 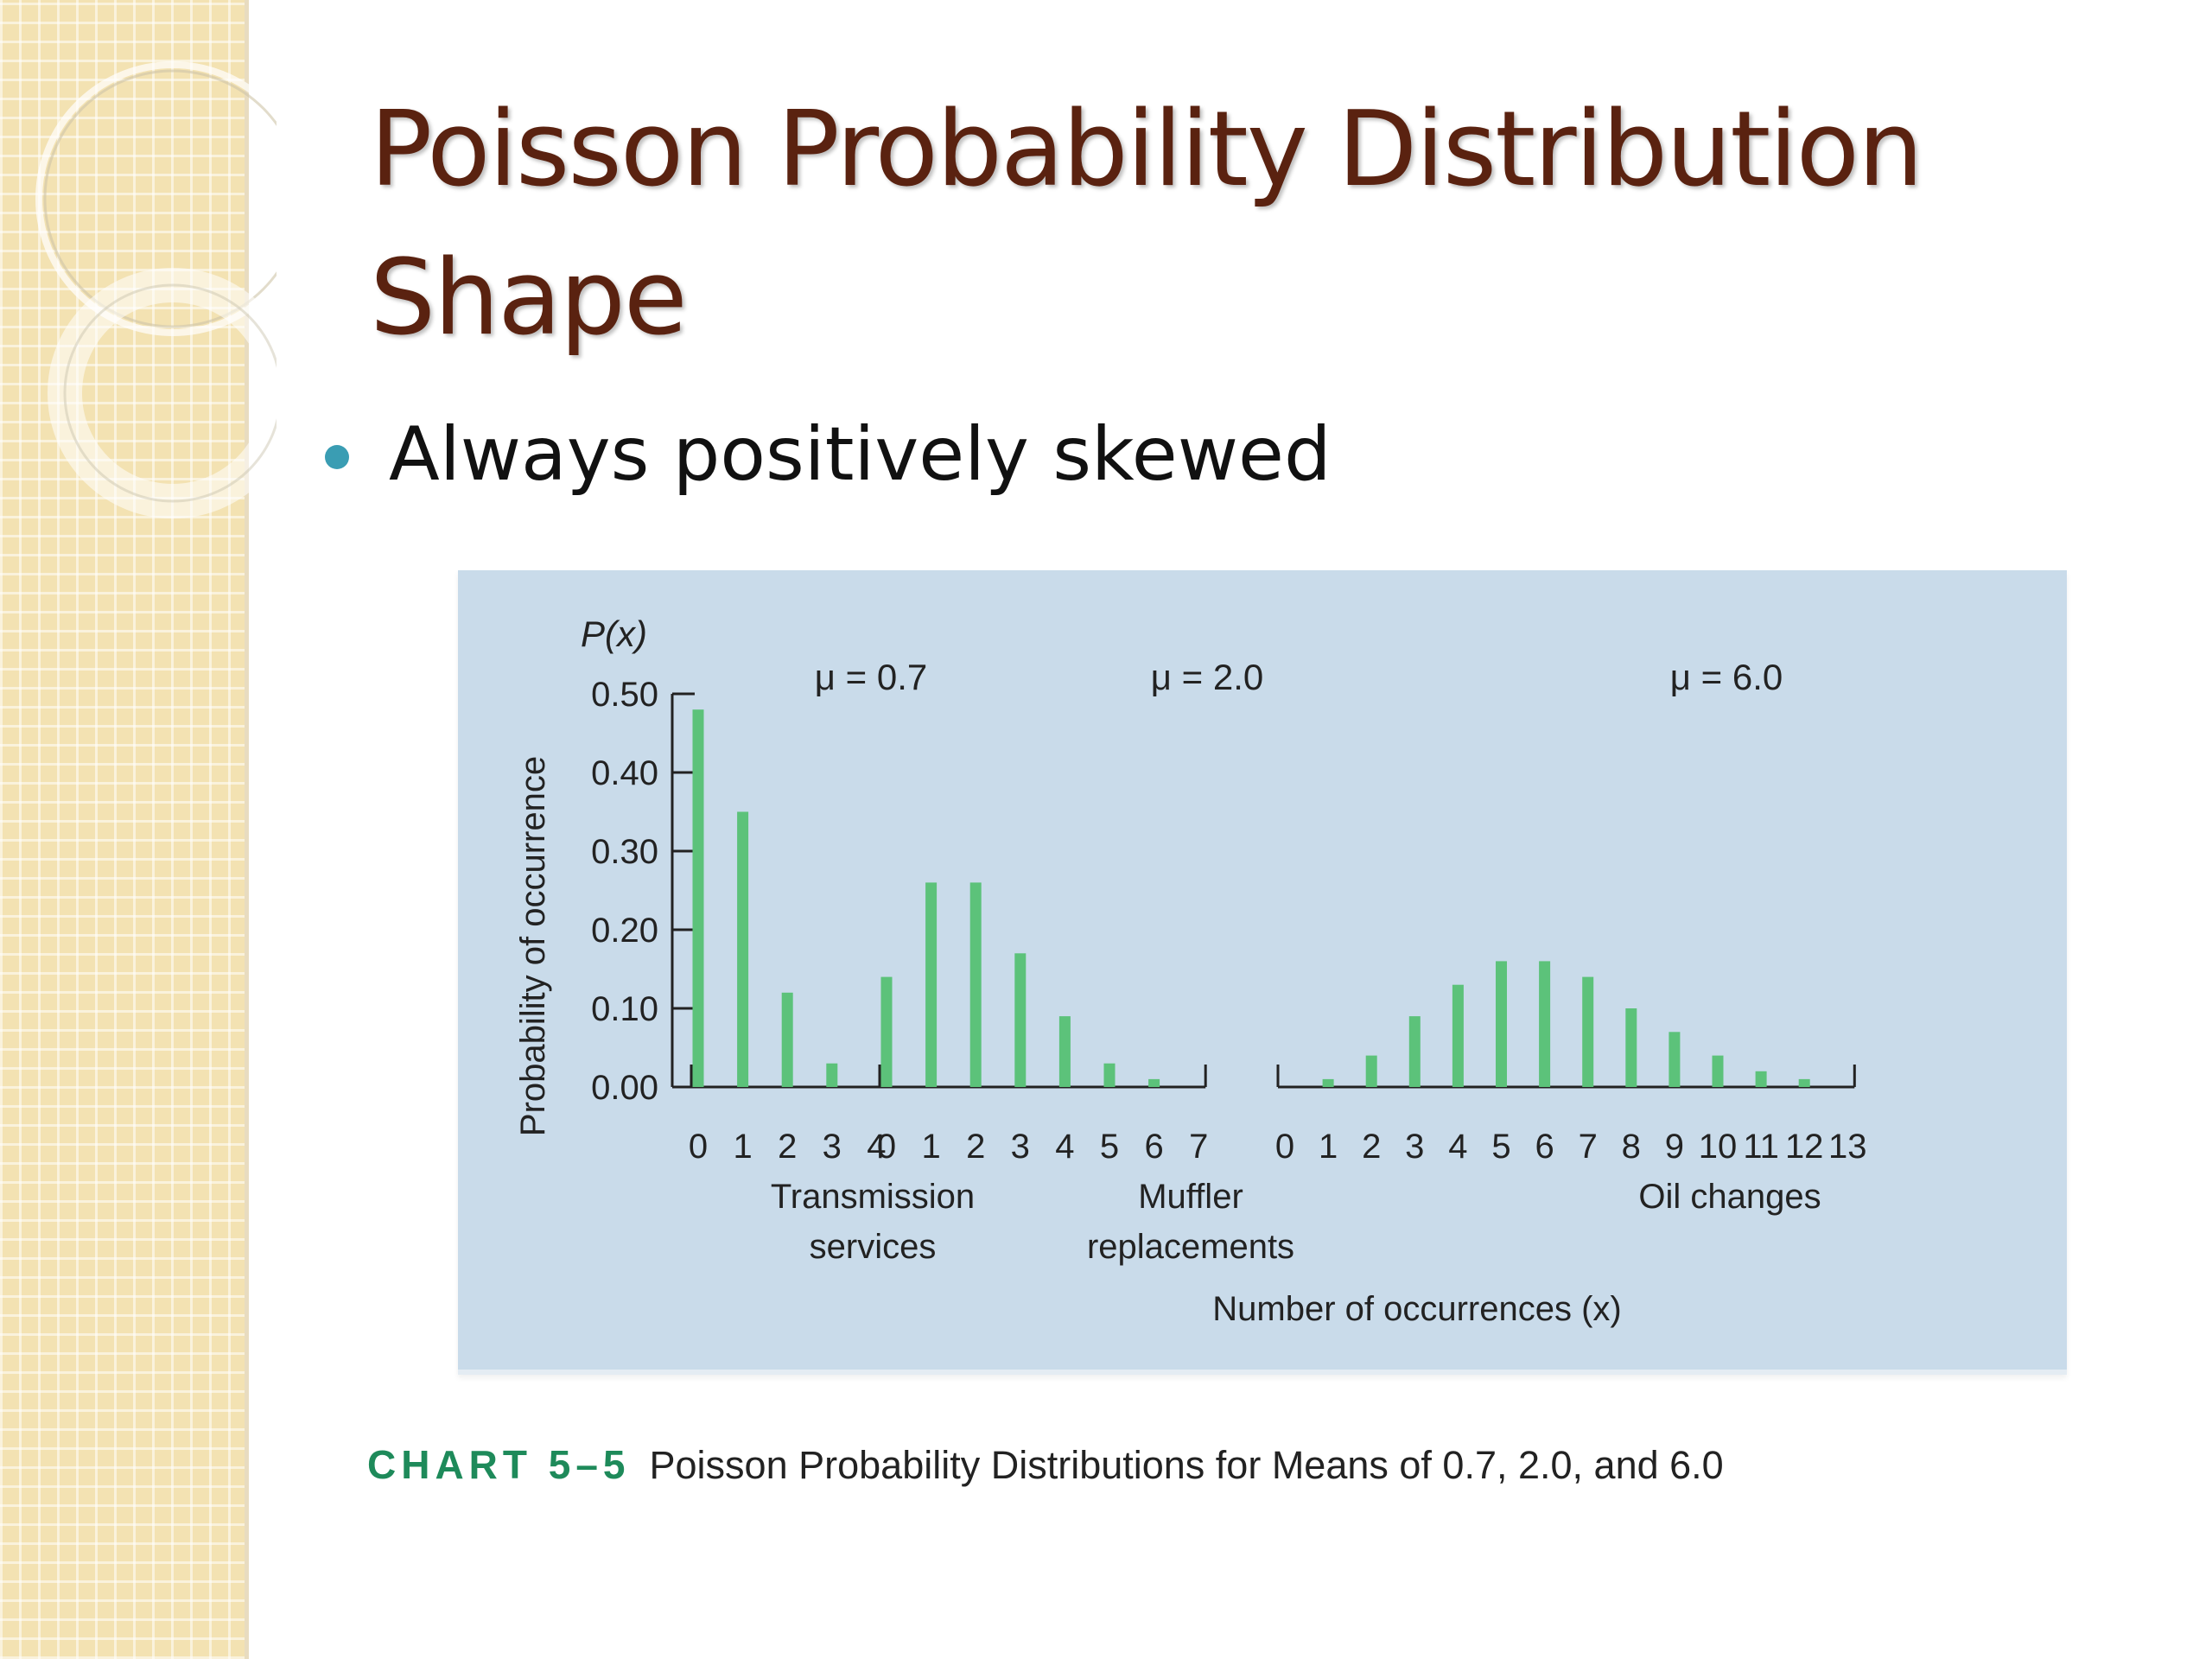 What do you see at coordinates (337, 457) in the screenshot?
I see `bullet-dot-icon` at bounding box center [337, 457].